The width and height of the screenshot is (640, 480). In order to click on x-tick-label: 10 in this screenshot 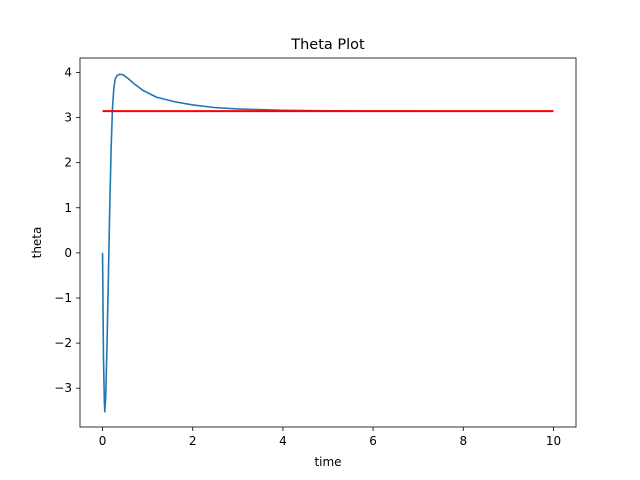, I will do `click(553, 441)`.